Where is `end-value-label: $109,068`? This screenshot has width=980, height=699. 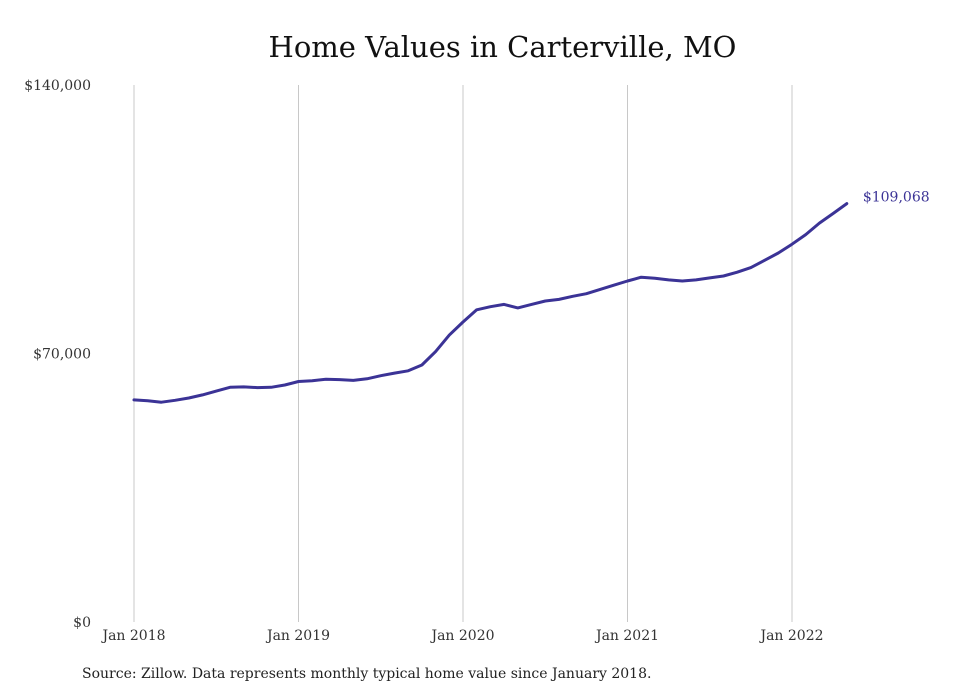 end-value-label: $109,068 is located at coordinates (896, 198).